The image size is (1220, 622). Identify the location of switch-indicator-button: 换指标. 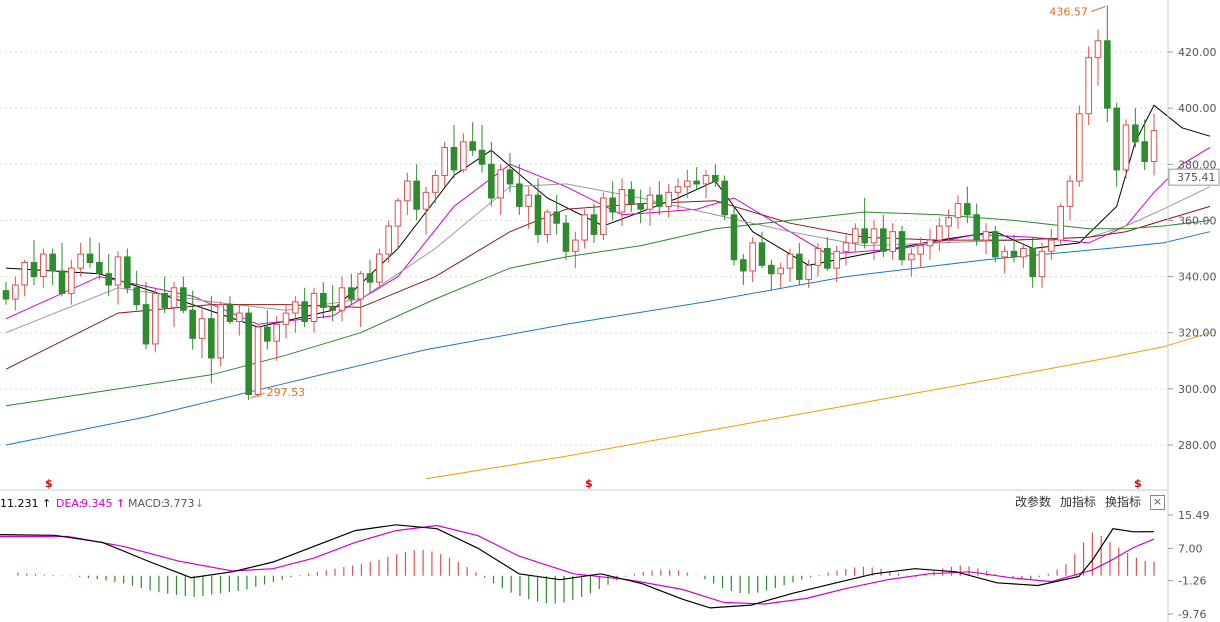
(1123, 501).